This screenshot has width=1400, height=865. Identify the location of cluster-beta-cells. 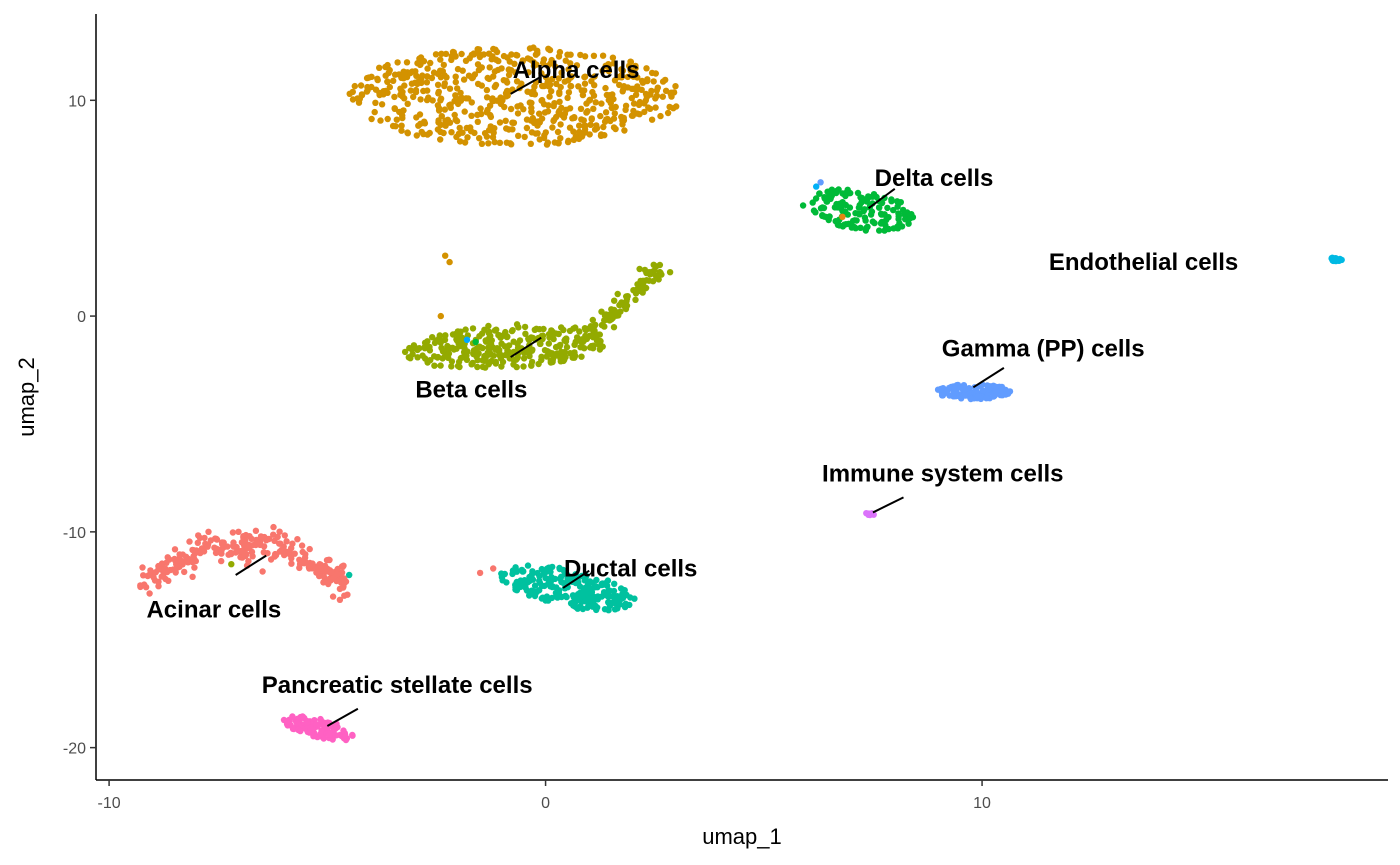
(503, 346).